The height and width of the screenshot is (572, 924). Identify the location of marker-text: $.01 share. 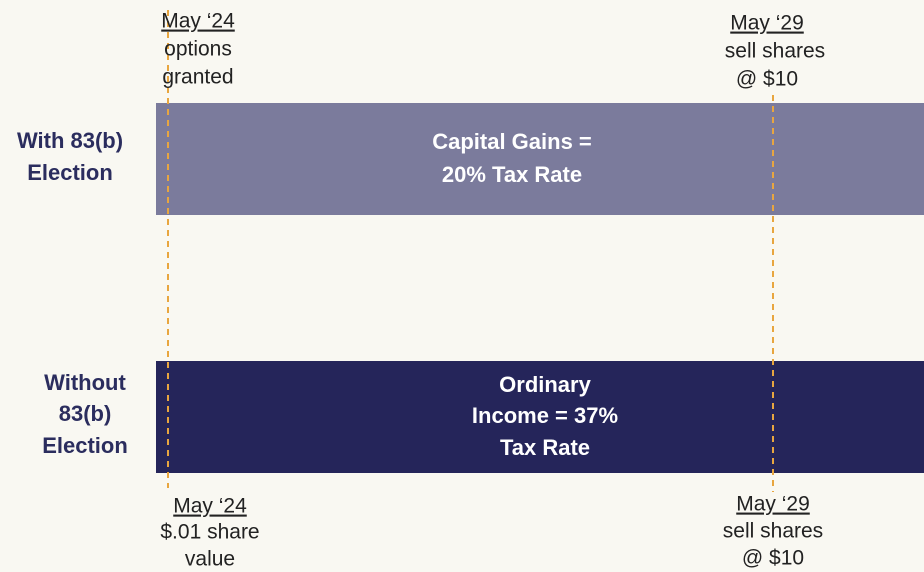
(209, 532).